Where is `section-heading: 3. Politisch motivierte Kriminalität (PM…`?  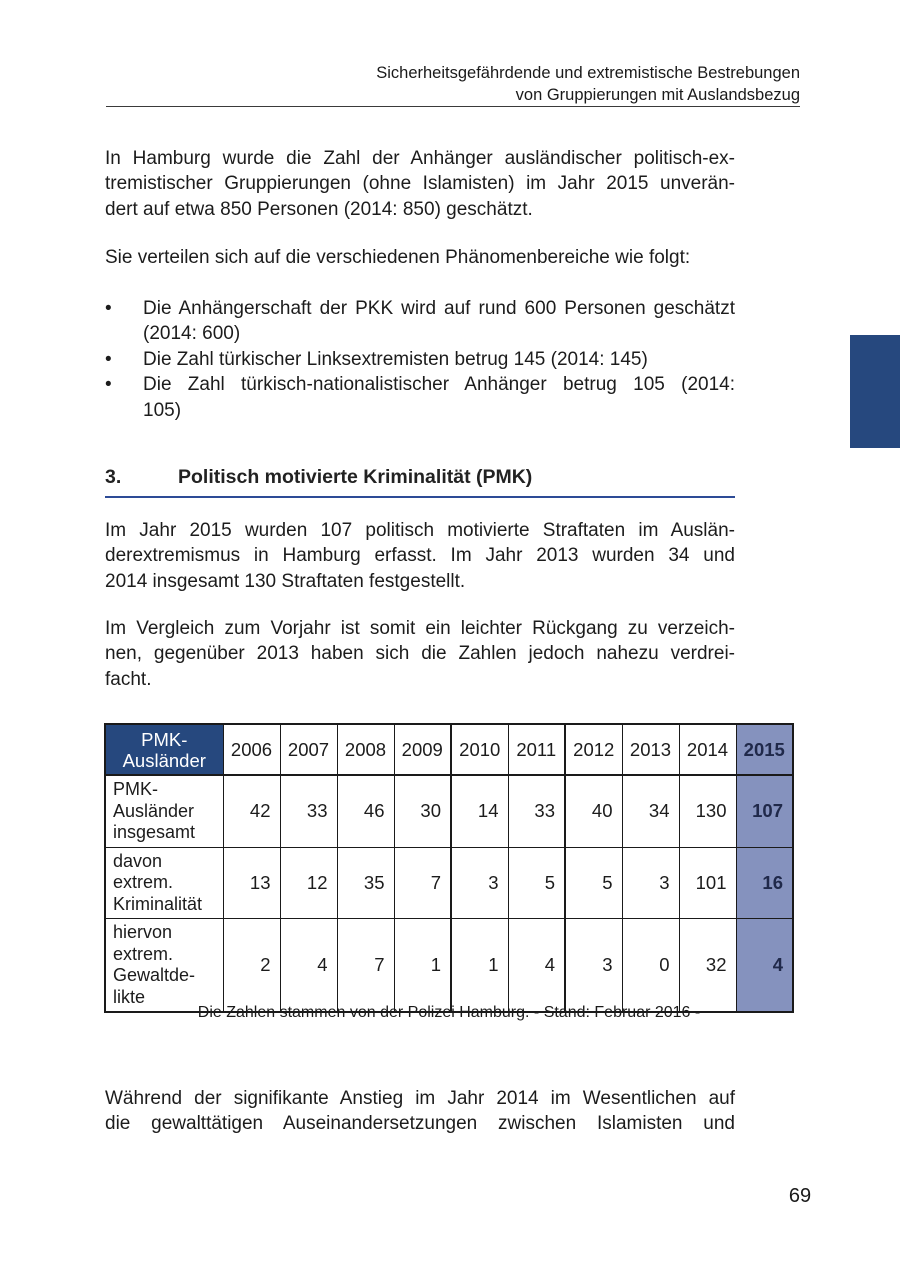
section-heading: 3. Politisch motivierte Kriminalität (PM… is located at coordinates (420, 482).